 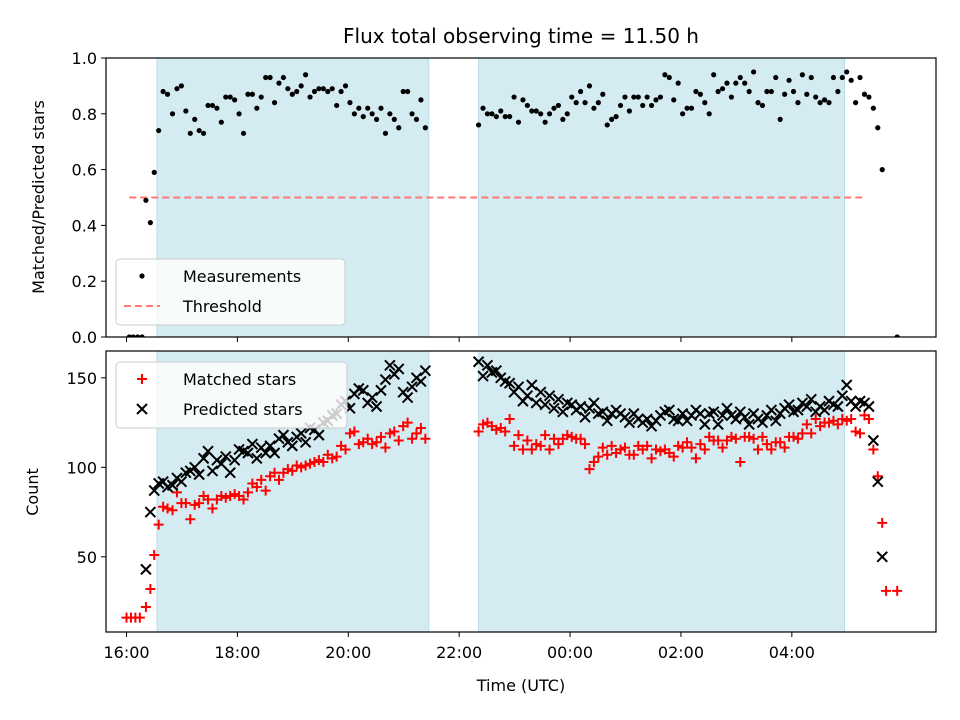 What do you see at coordinates (792, 652) in the screenshot?
I see `x-tick-label: 04:00` at bounding box center [792, 652].